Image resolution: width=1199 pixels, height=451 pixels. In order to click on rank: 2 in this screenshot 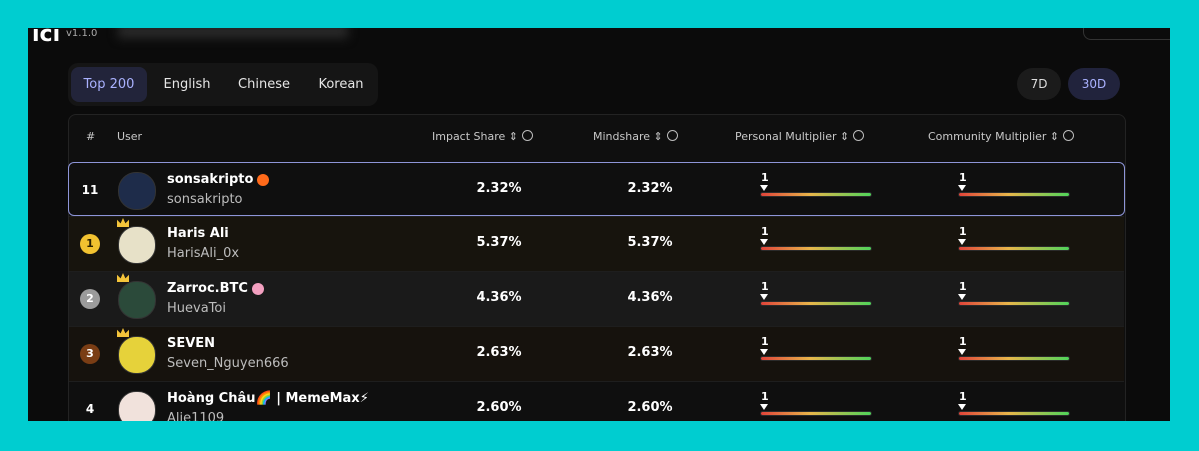, I will do `click(90, 299)`.